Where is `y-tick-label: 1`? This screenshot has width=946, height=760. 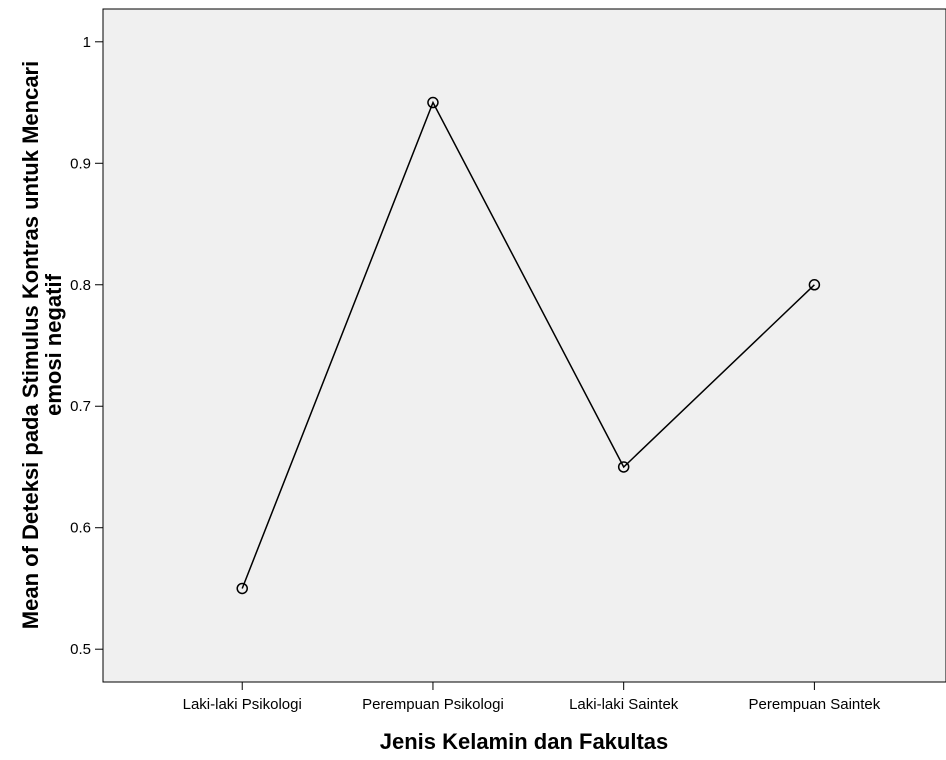
y-tick-label: 1 is located at coordinates (87, 42).